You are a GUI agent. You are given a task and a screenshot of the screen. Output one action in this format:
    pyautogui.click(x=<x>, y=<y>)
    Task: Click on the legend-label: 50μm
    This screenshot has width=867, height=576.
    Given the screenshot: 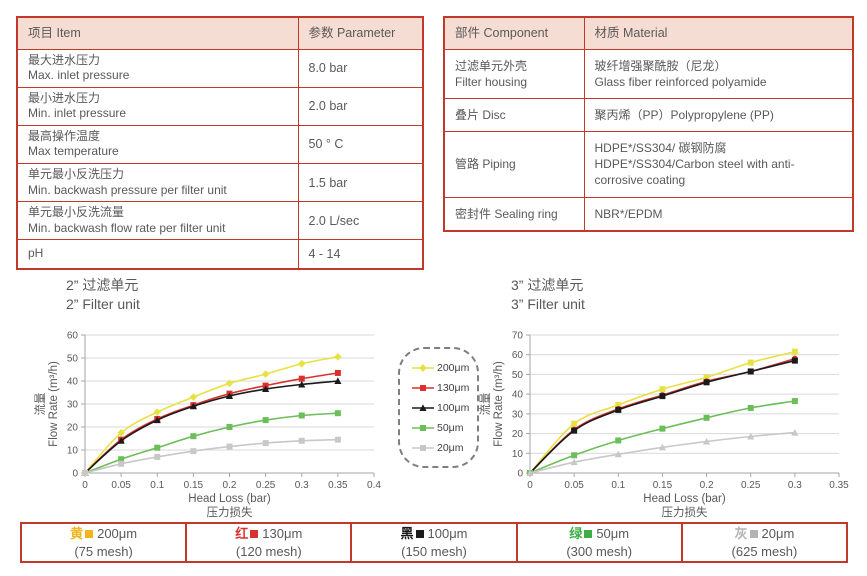 What is the action you would take?
    pyautogui.click(x=450, y=428)
    